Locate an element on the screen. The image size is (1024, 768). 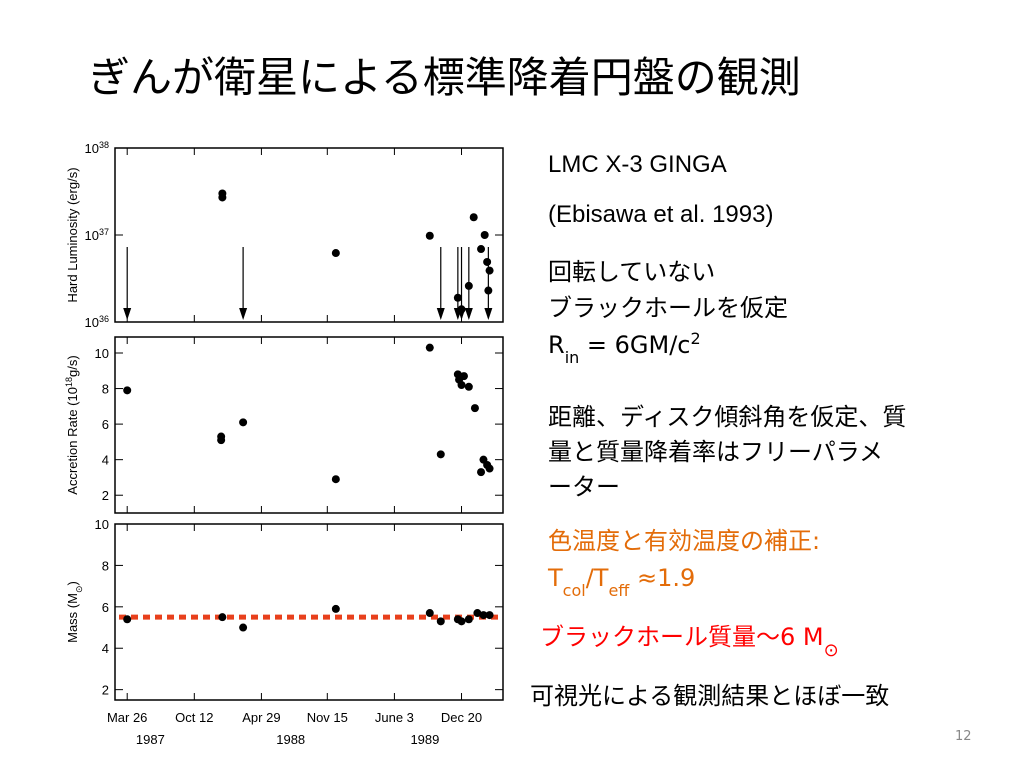
subscript: in is located at coordinates (572, 357).